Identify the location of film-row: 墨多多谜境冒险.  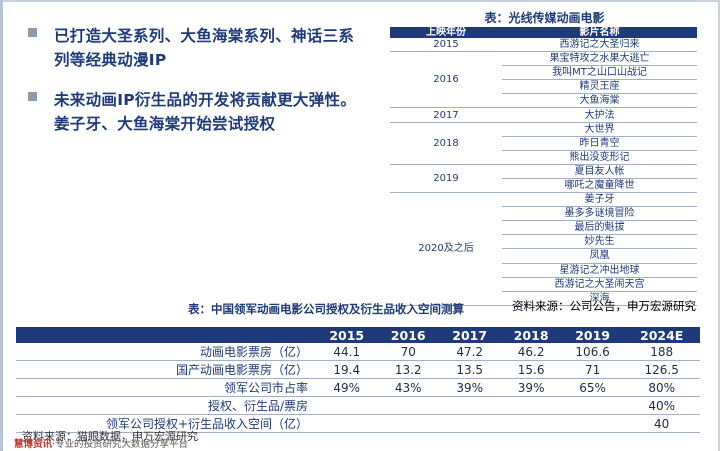
(543, 214).